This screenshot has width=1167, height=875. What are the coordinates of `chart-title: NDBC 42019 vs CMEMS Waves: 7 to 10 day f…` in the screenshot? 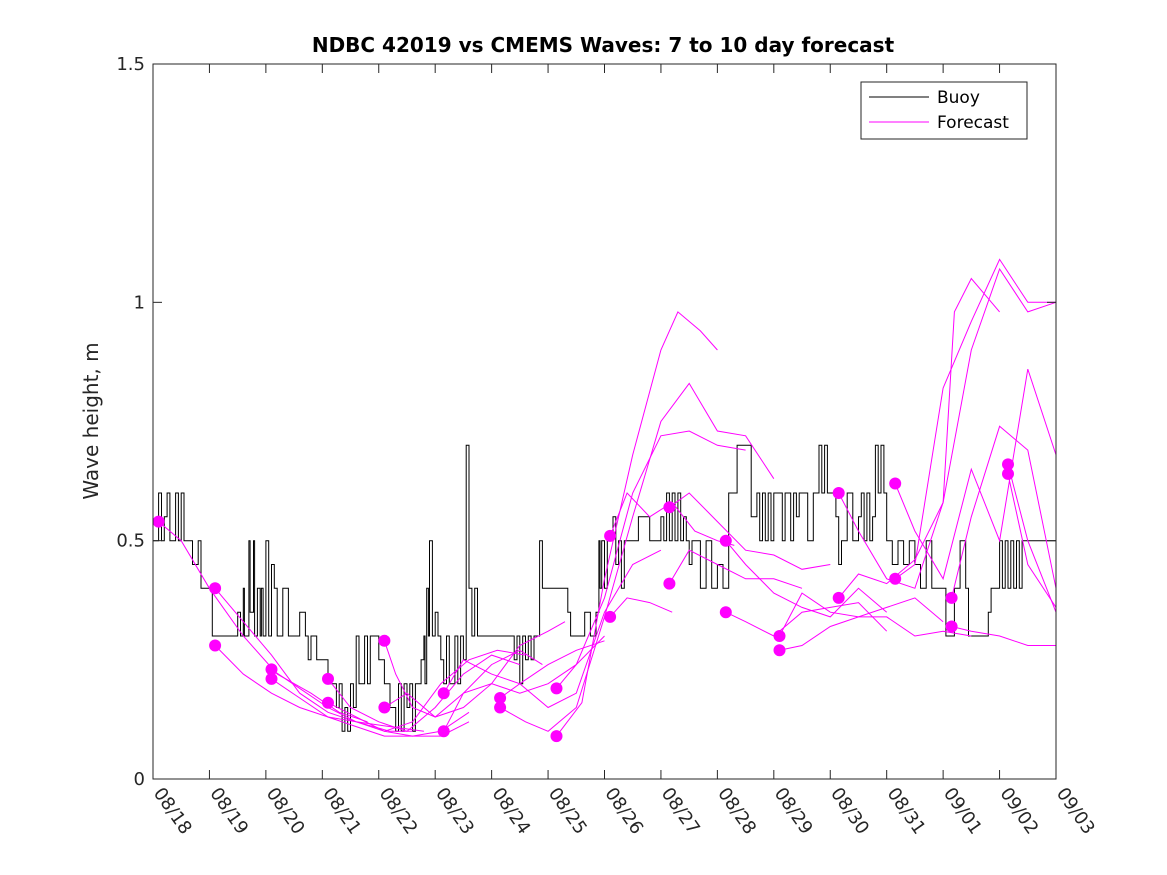 It's located at (603, 45).